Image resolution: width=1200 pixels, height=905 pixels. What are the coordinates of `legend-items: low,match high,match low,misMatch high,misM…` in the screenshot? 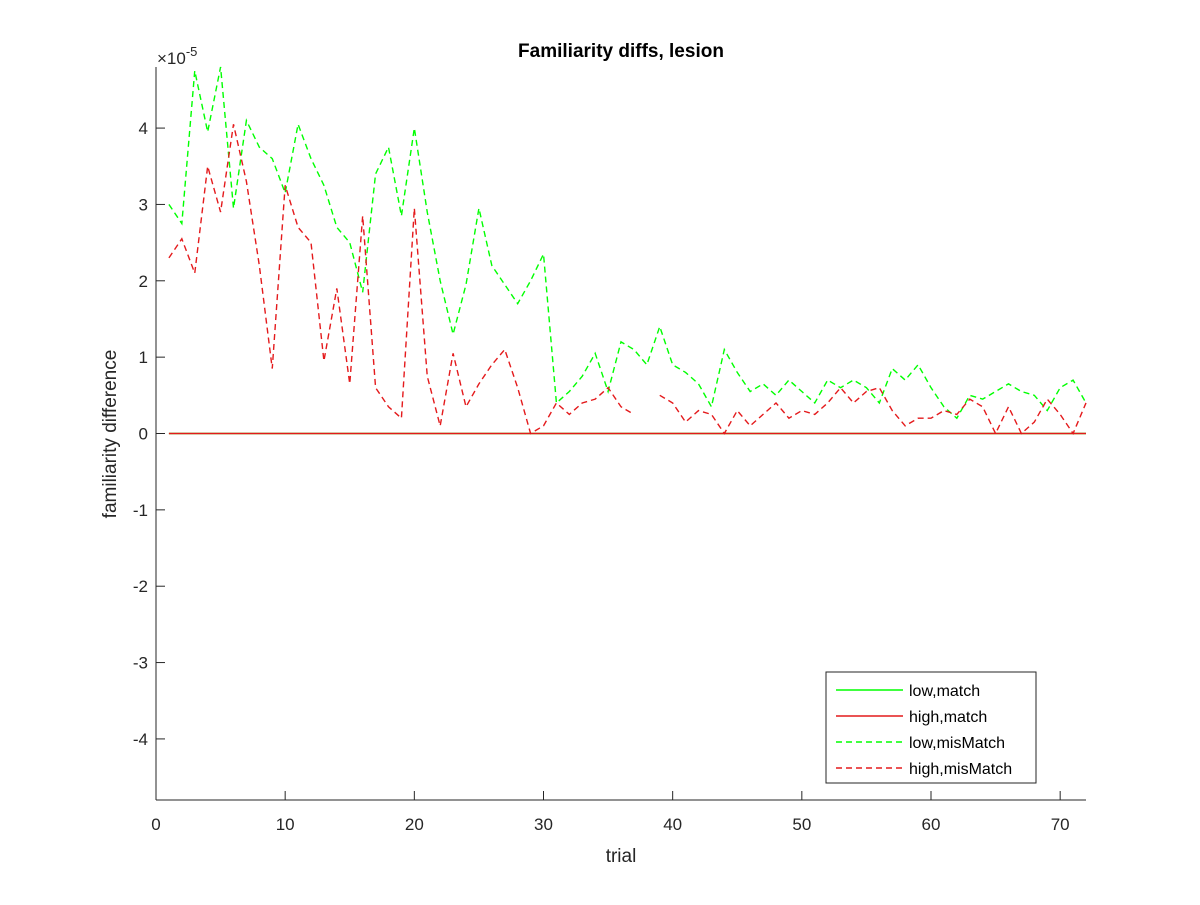 It's located at (924, 730).